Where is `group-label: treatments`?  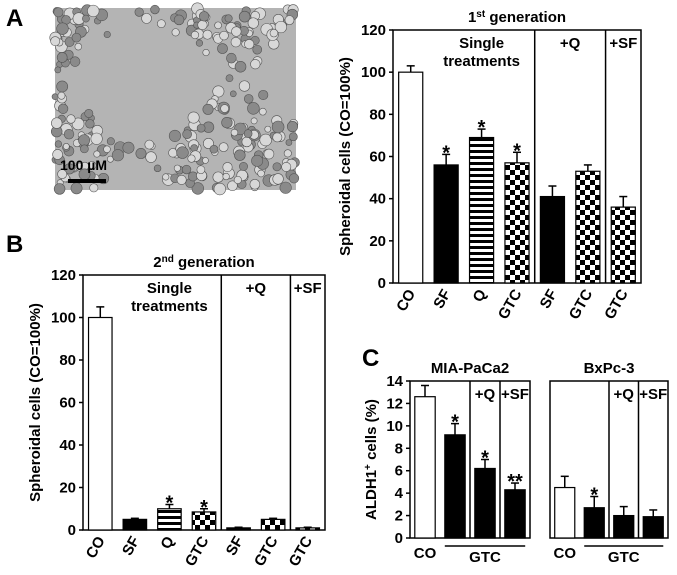 group-label: treatments is located at coordinates (481, 61).